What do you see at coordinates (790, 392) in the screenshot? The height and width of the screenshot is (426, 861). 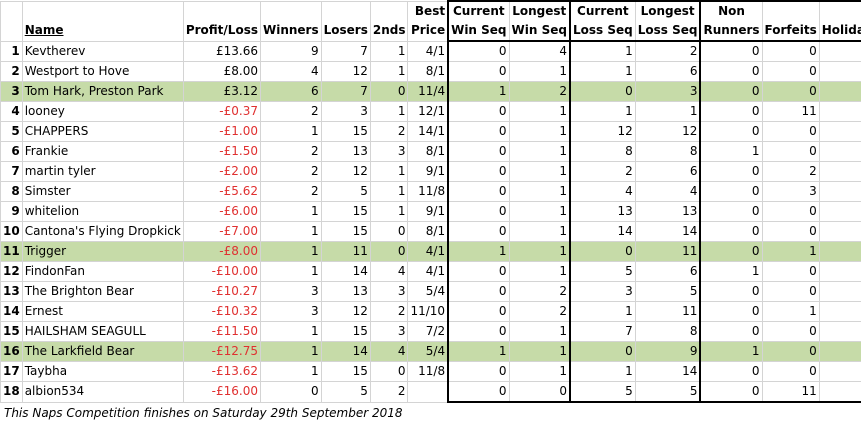 I see `forfeits-cell: 11` at bounding box center [790, 392].